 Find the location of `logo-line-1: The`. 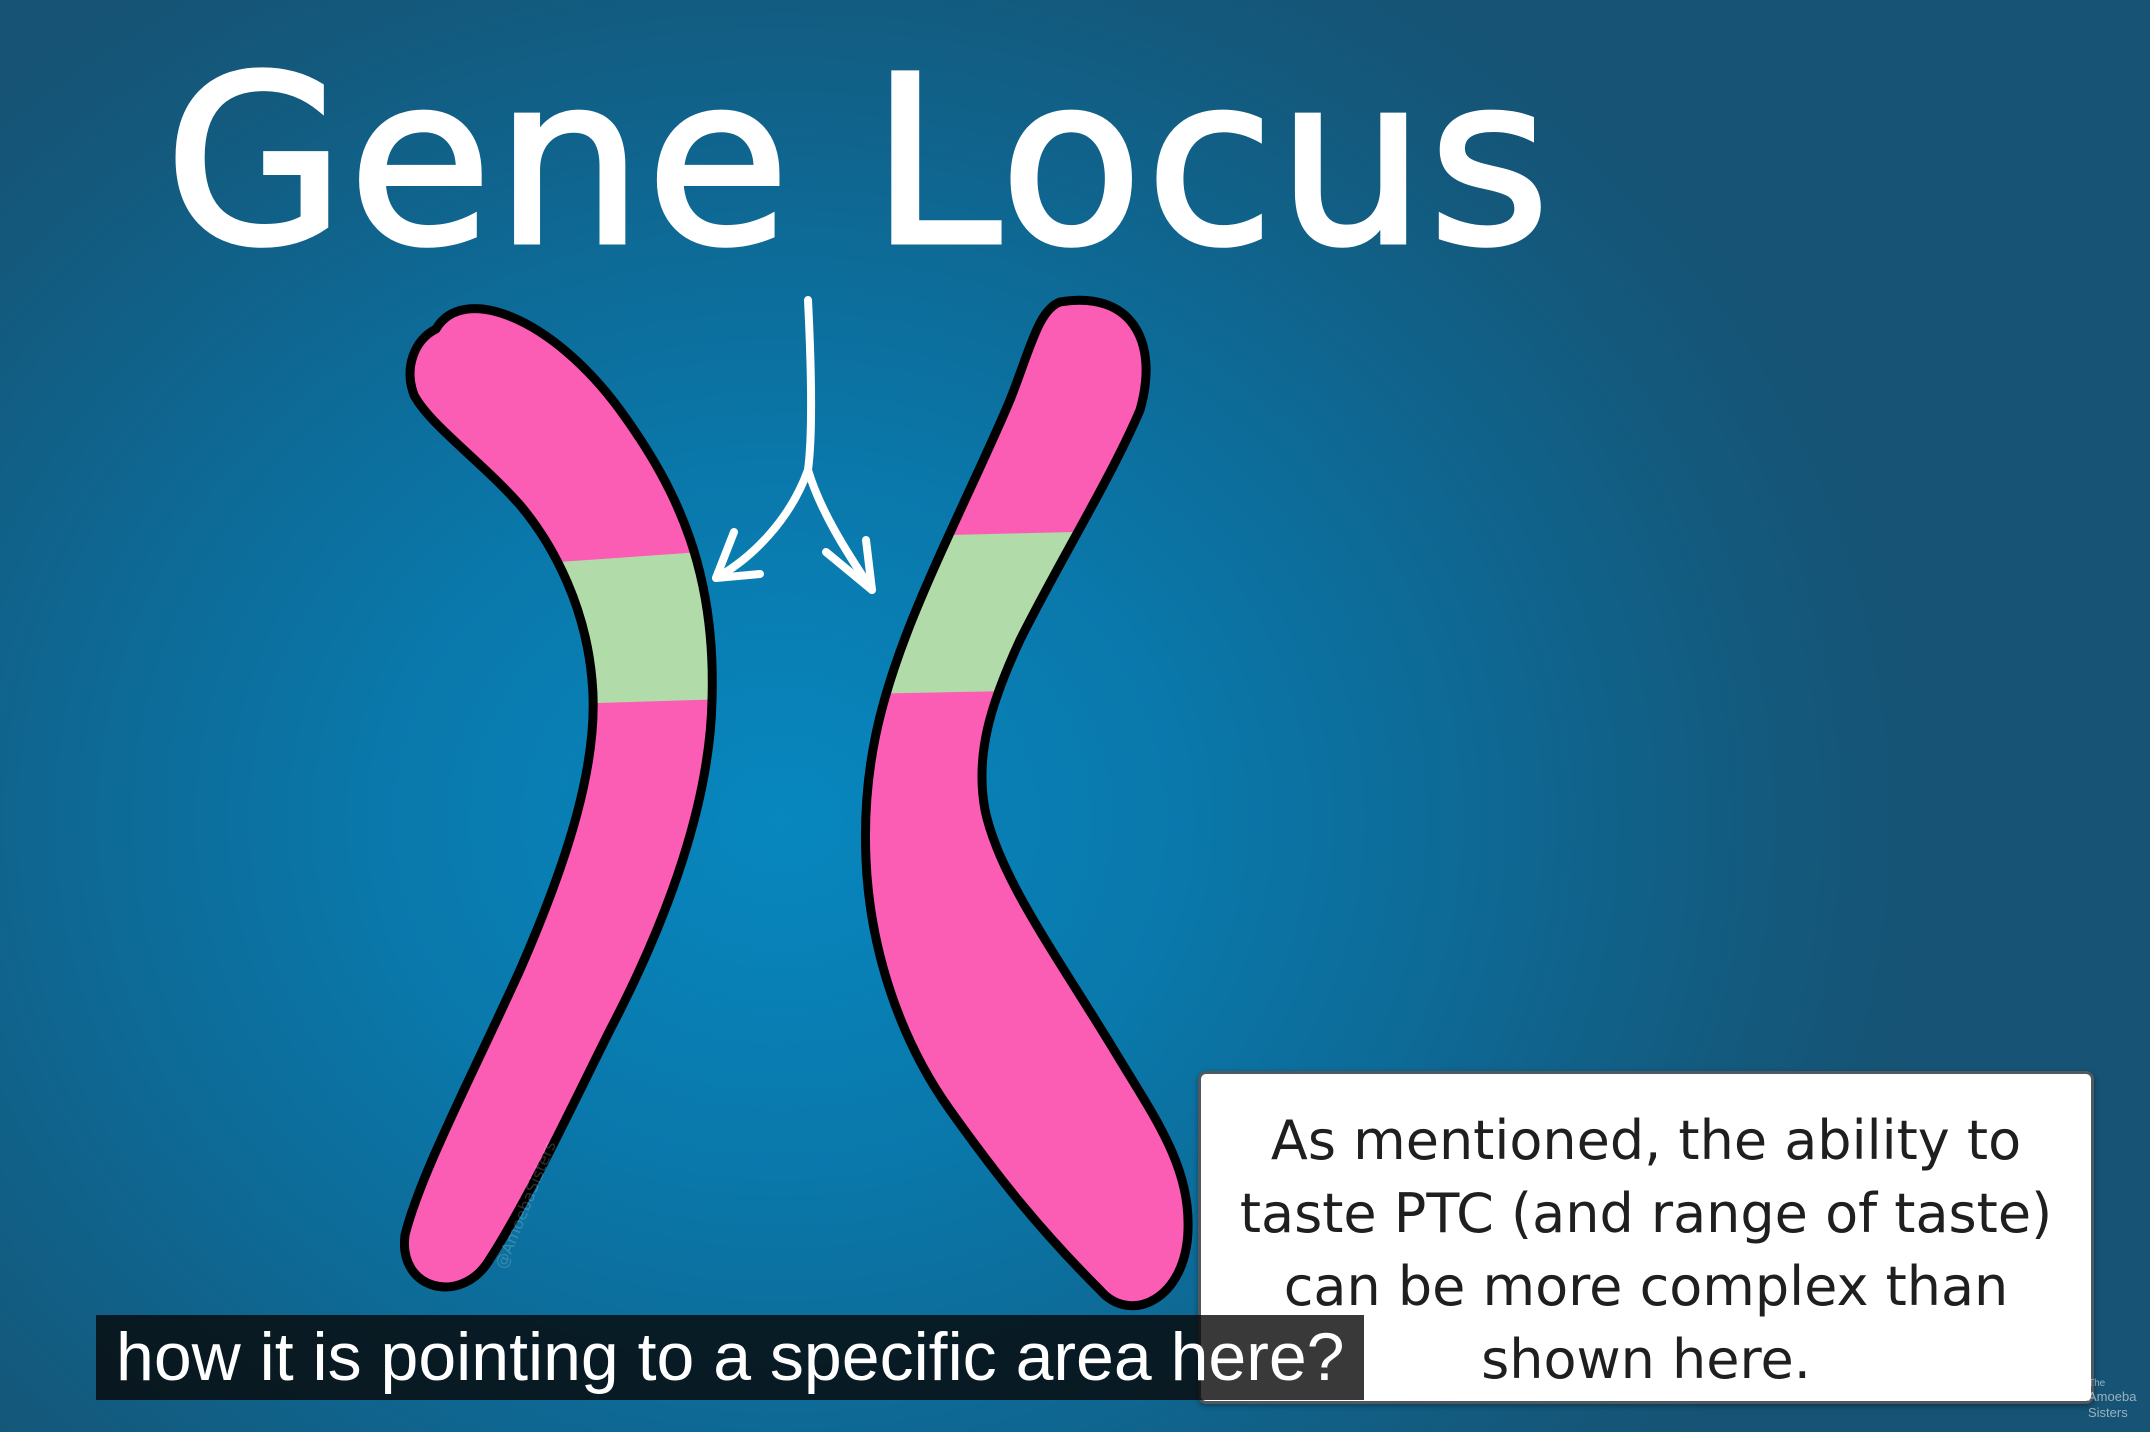

logo-line-1: The is located at coordinates (2097, 1383).